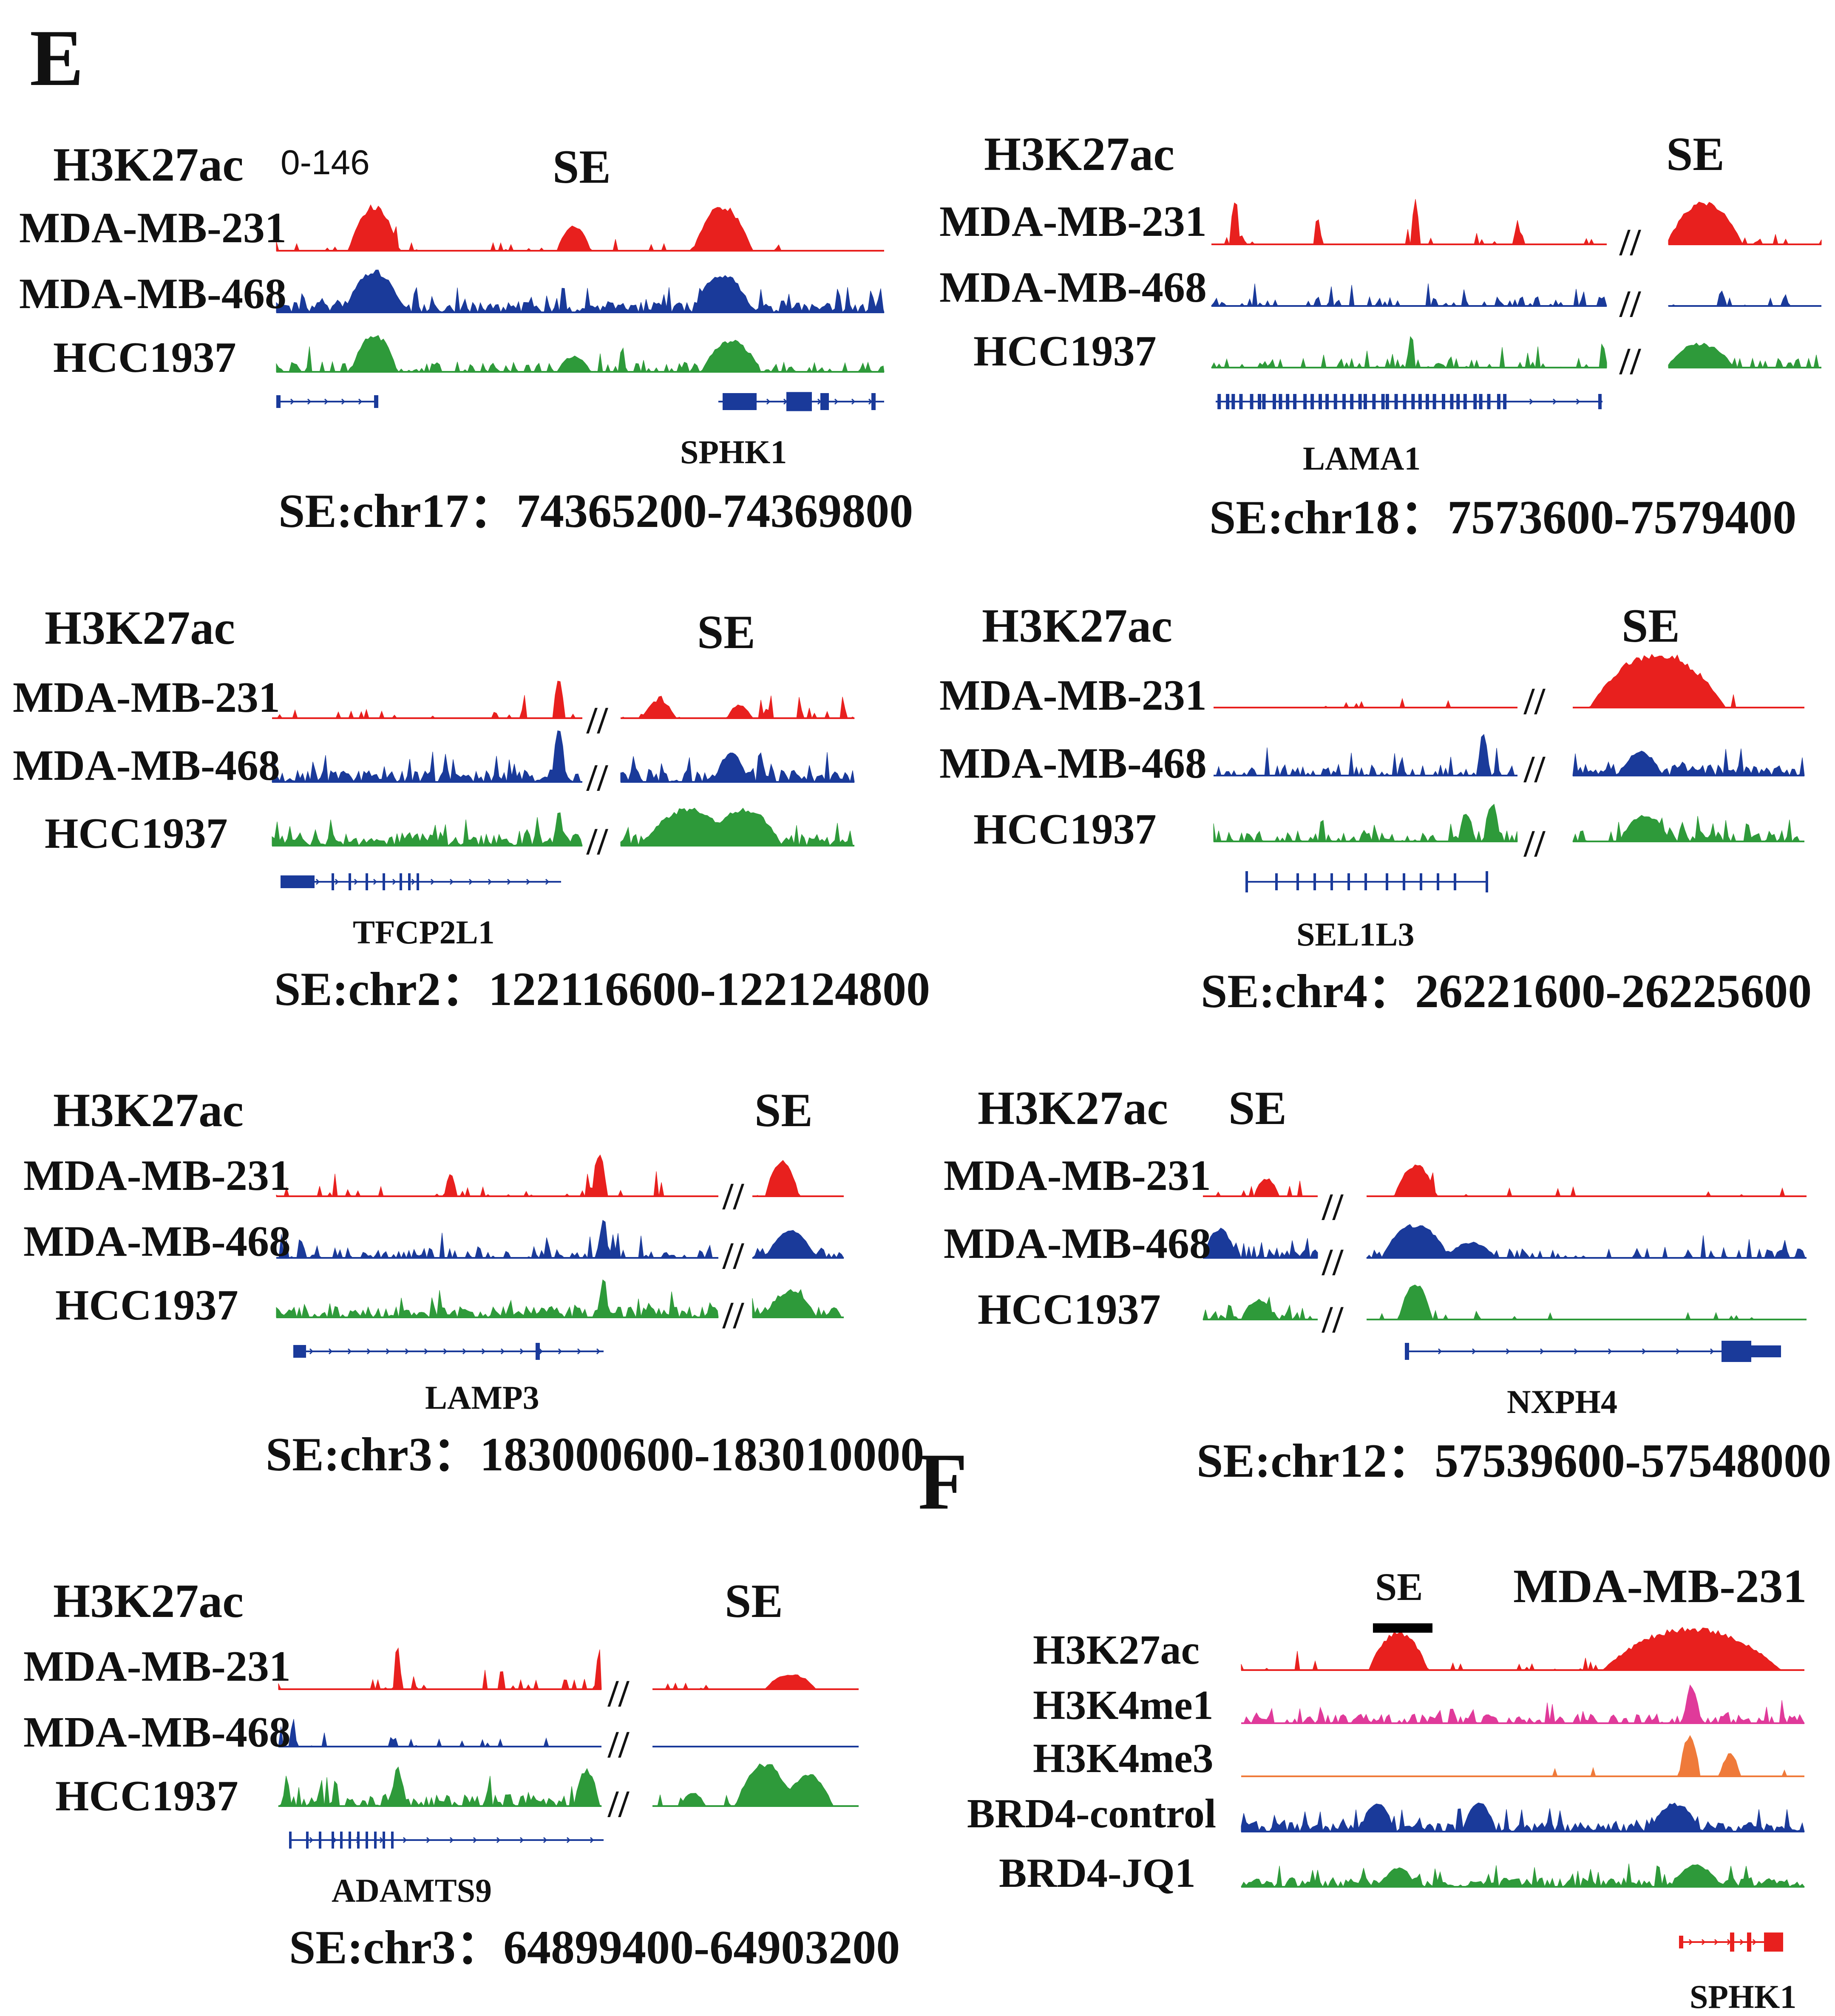 Image resolution: width=1835 pixels, height=2016 pixels. Describe the element at coordinates (737, 767) in the screenshot. I see `track-mda-mb-468-se` at that location.